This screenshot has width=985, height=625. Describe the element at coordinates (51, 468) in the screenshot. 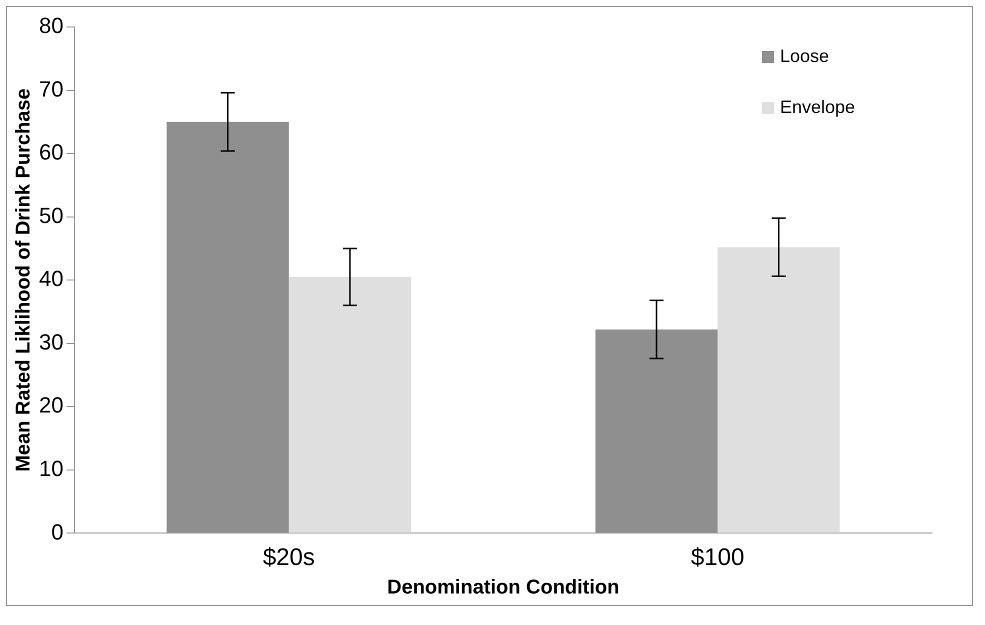

I see `y-tick-label: 10` at that location.